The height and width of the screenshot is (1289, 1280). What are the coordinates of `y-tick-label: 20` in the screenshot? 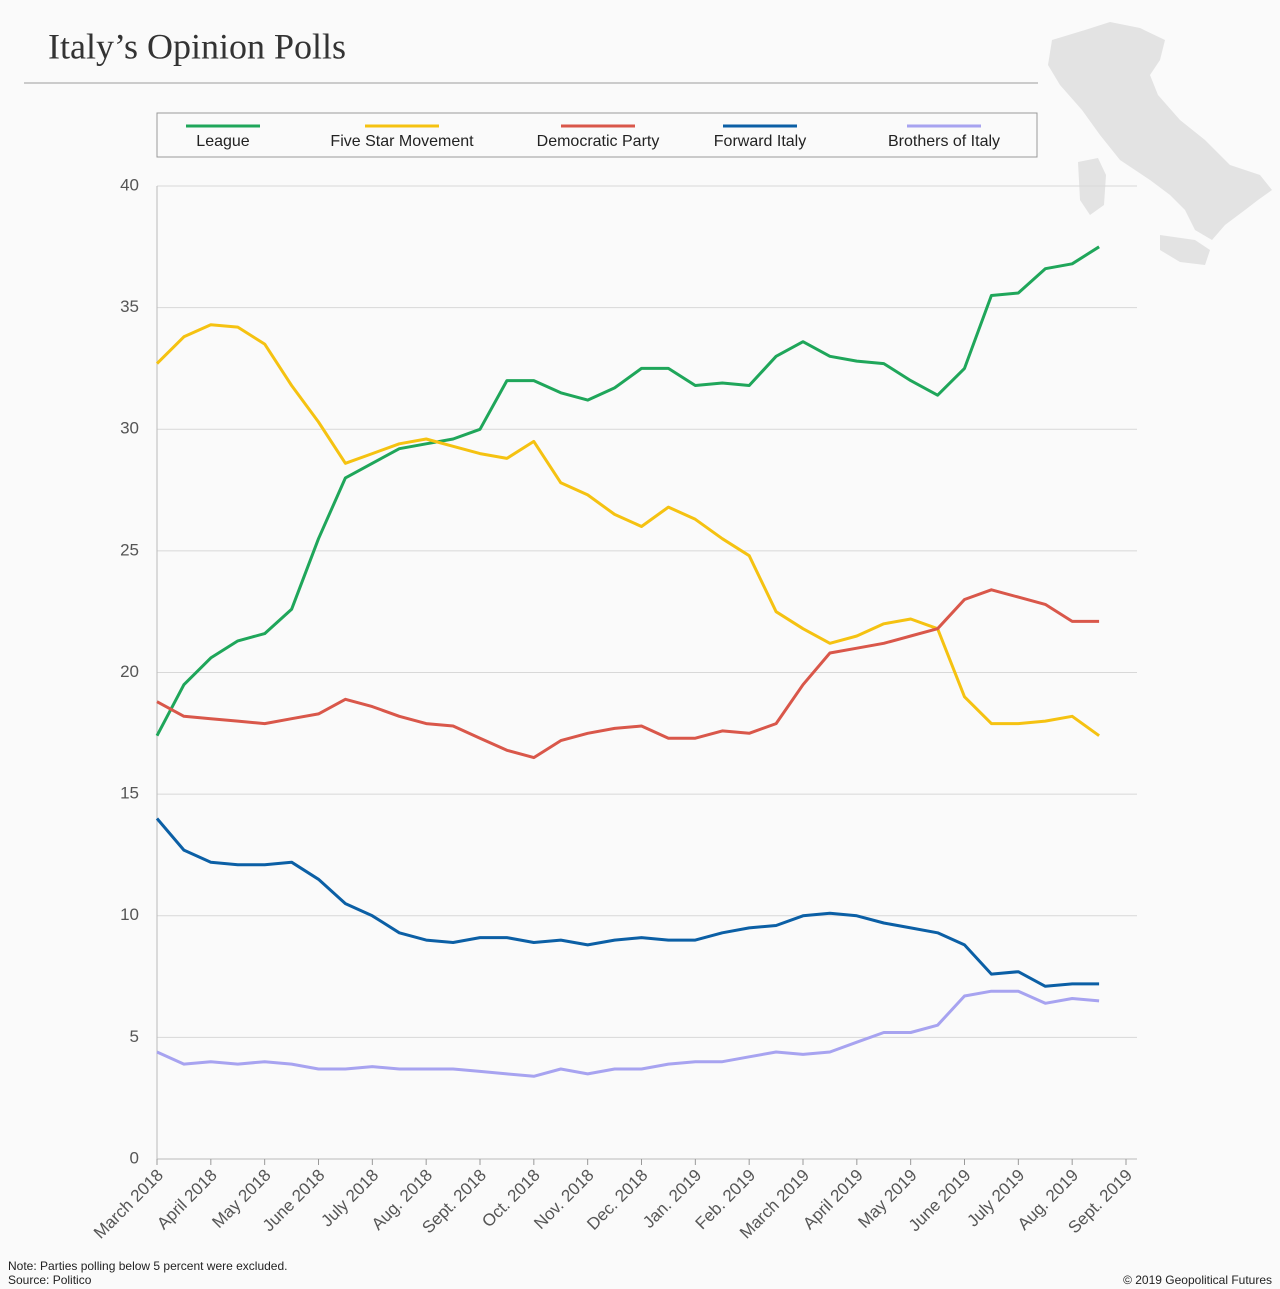 It's located at (129, 671).